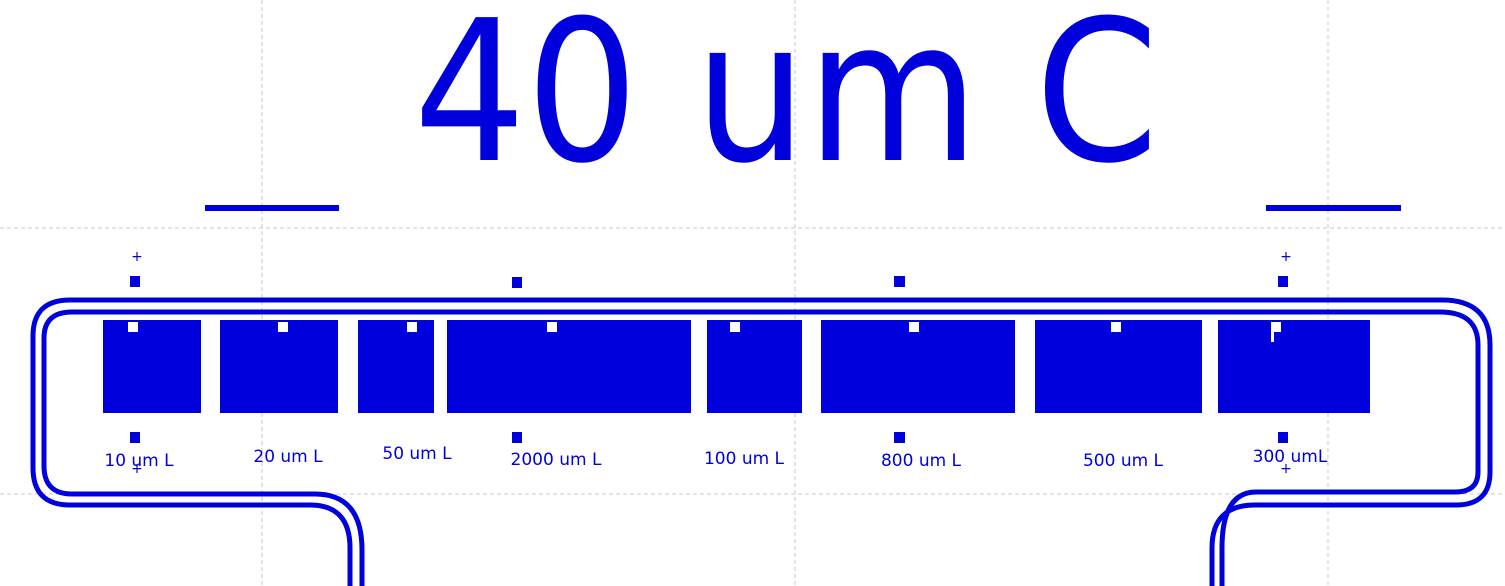 The image size is (1505, 586). I want to click on resistor-label: 50 um L, so click(417, 454).